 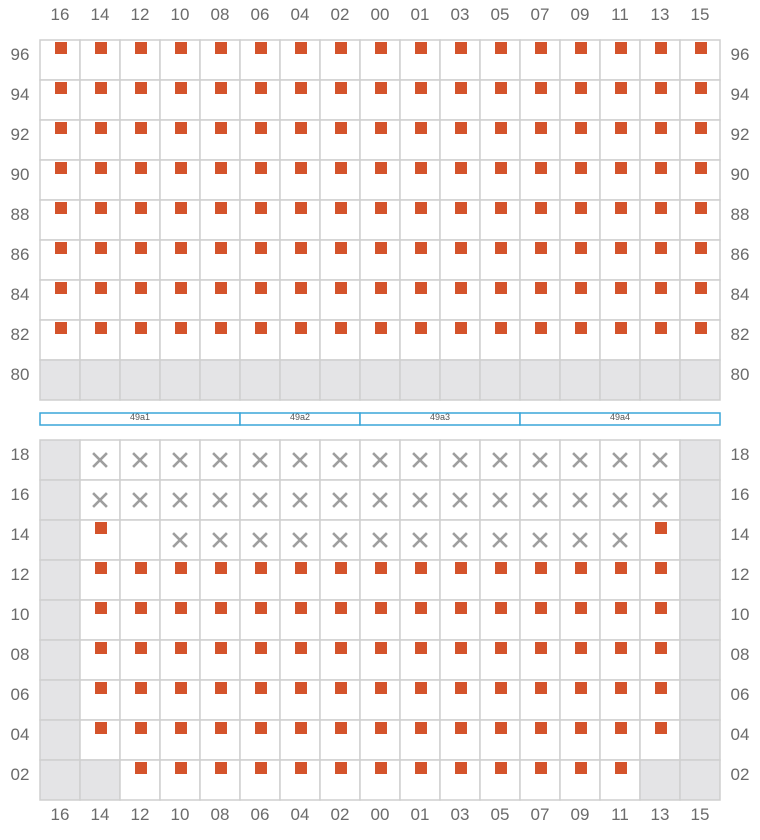 I want to click on section-49a3: 49a3, so click(x=440, y=419).